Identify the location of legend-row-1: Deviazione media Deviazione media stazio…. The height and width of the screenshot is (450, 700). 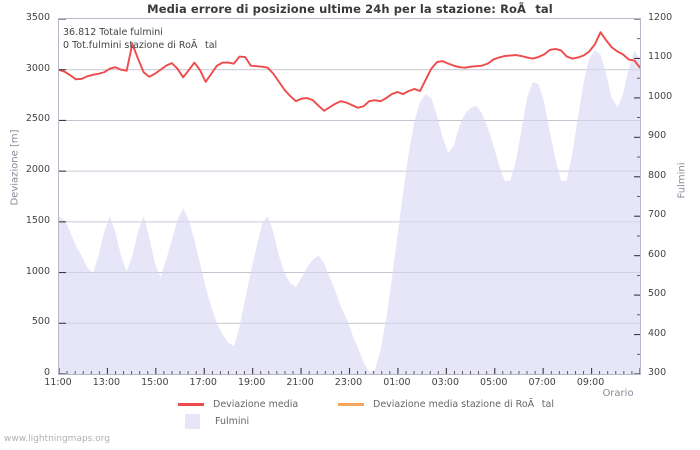
(378, 404).